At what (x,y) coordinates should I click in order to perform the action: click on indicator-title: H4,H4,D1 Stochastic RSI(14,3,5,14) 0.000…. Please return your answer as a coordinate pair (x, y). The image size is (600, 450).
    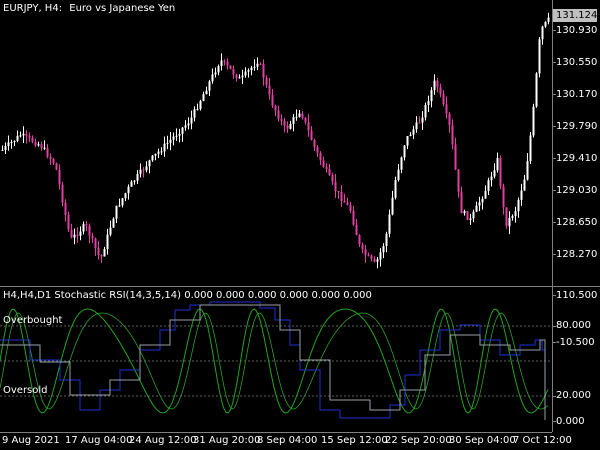
    Looking at the image, I should click on (187, 295).